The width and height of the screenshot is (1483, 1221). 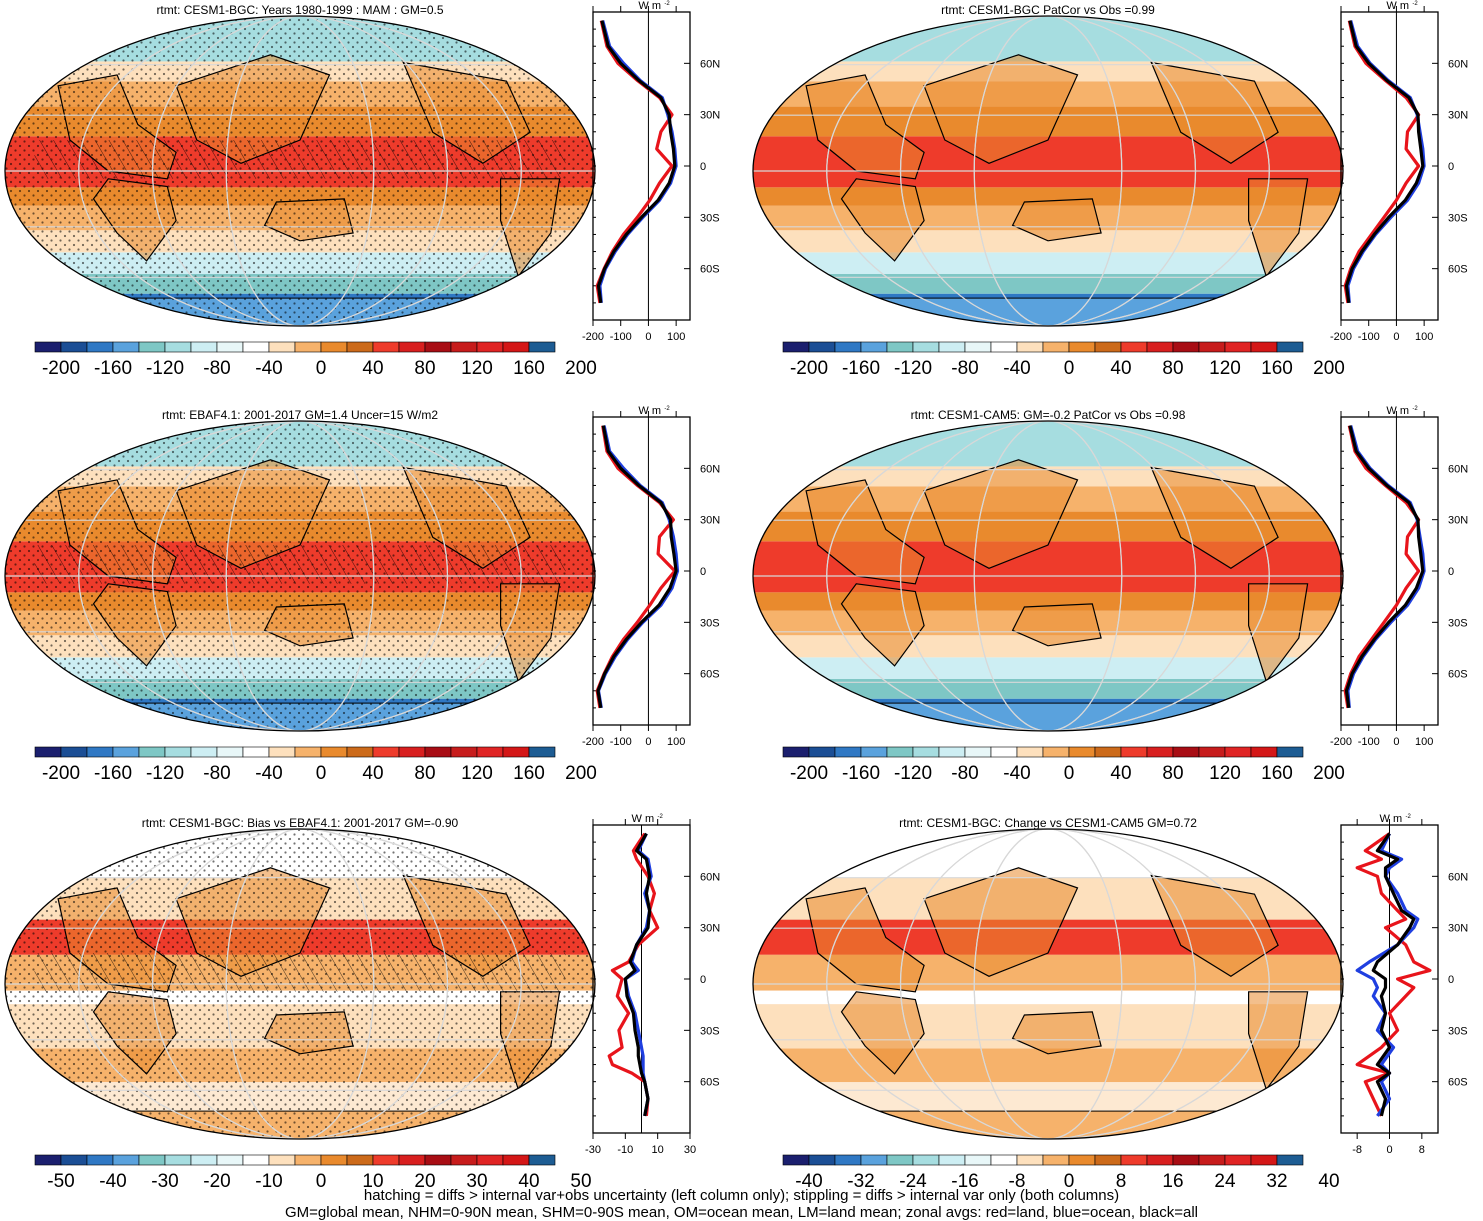 What do you see at coordinates (1048, 576) in the screenshot?
I see `map` at bounding box center [1048, 576].